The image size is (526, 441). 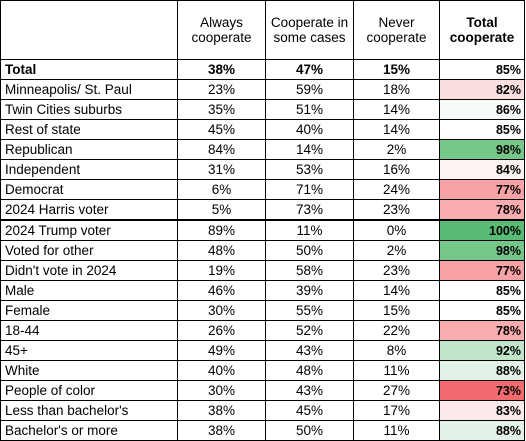 What do you see at coordinates (482, 330) in the screenshot?
I see `cell-total: 78%` at bounding box center [482, 330].